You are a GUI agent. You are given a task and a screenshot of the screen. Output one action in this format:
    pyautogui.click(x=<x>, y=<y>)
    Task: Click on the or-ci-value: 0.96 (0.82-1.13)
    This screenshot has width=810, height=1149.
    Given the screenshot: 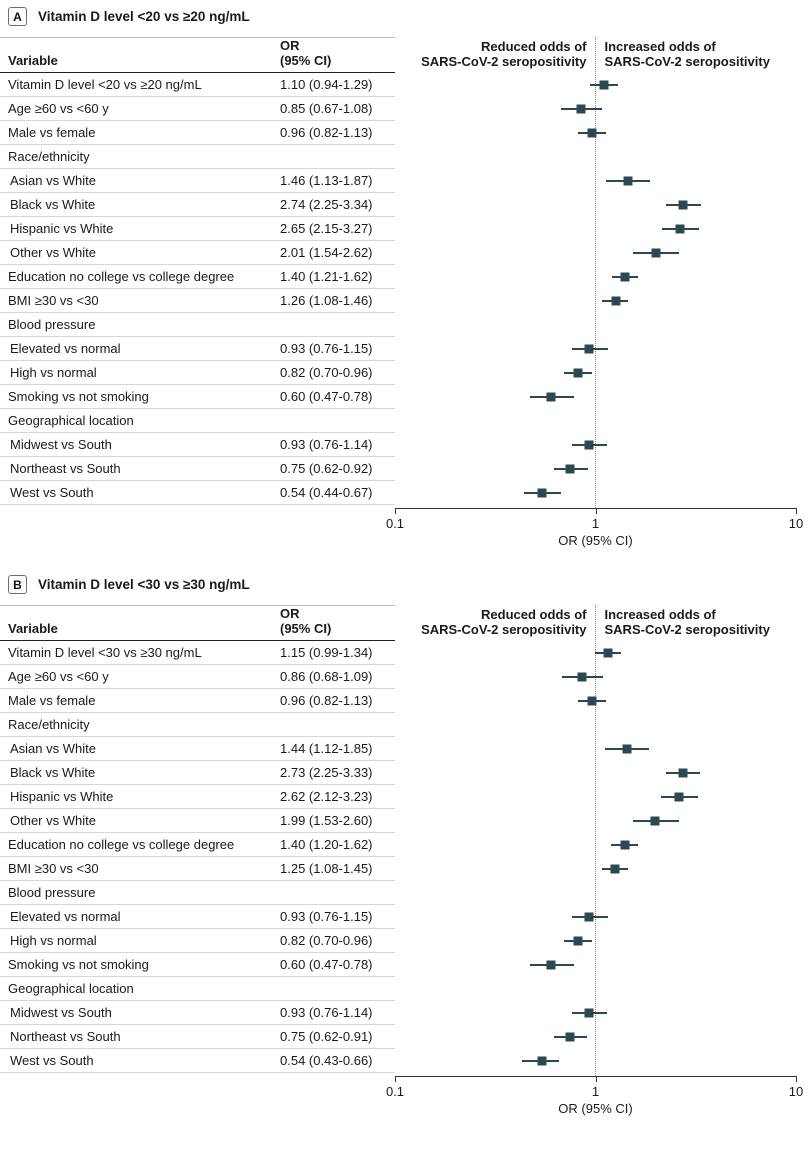 What is the action you would take?
    pyautogui.click(x=326, y=132)
    